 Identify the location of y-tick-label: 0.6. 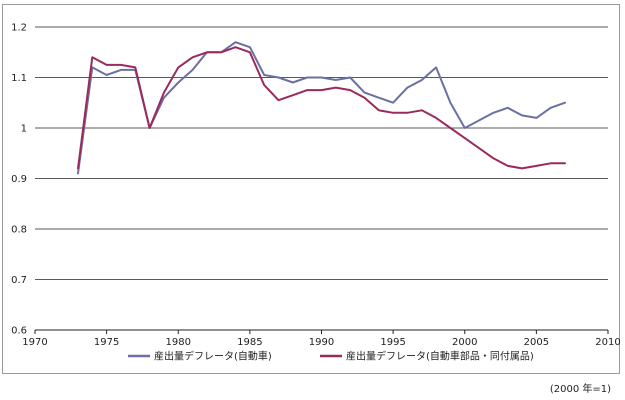
(19, 331).